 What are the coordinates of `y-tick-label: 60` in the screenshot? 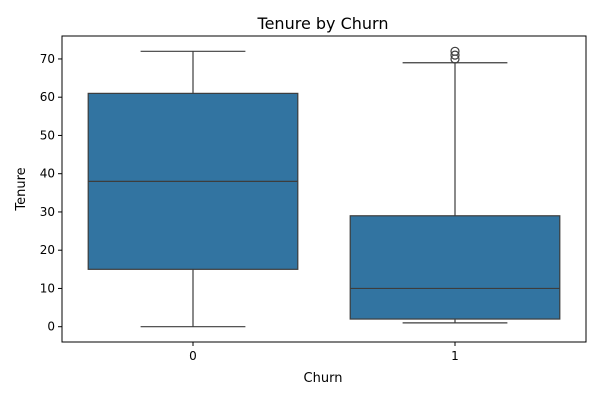 It's located at (47, 97).